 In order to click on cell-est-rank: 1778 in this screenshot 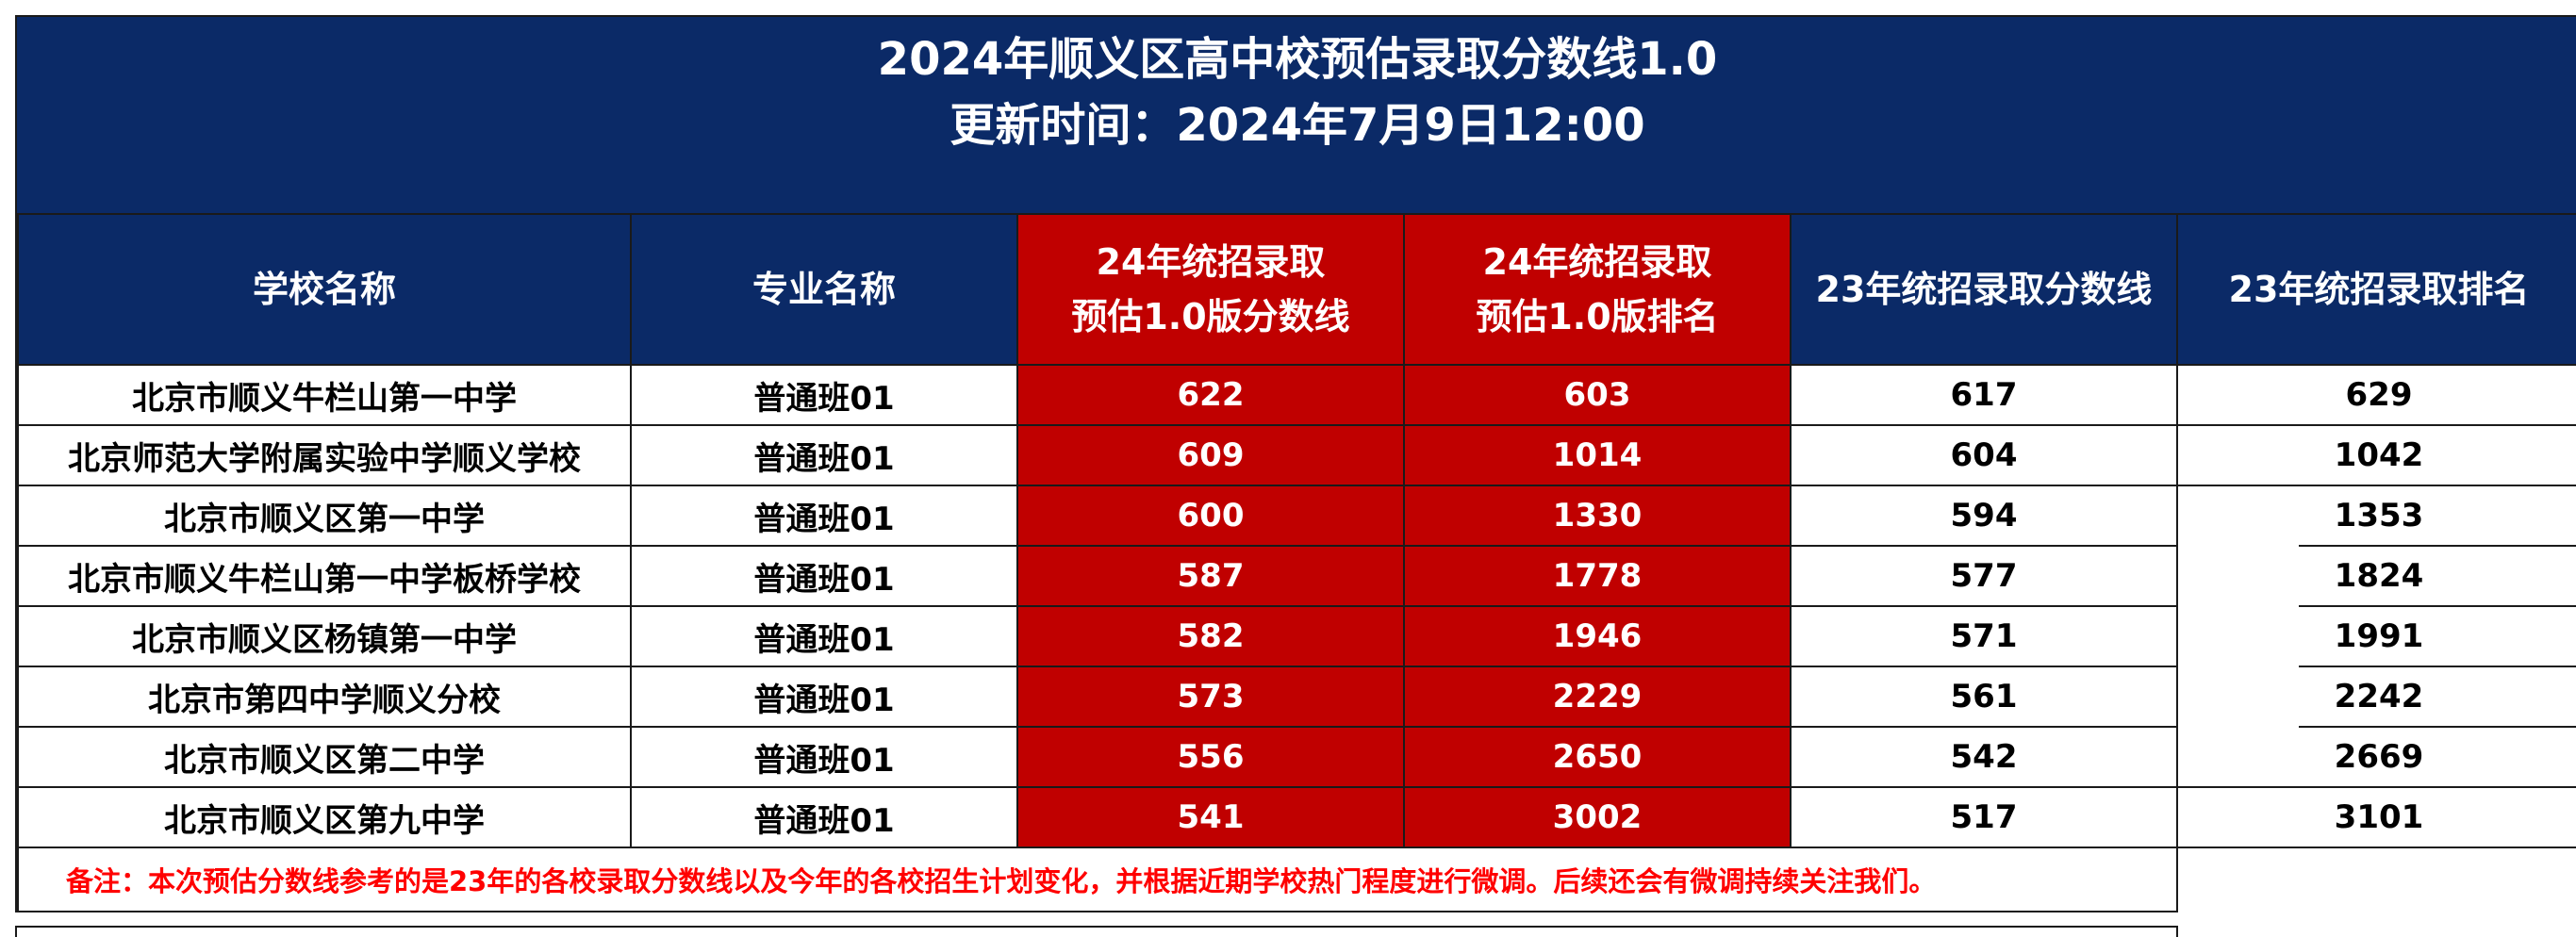, I will do `click(1597, 576)`.